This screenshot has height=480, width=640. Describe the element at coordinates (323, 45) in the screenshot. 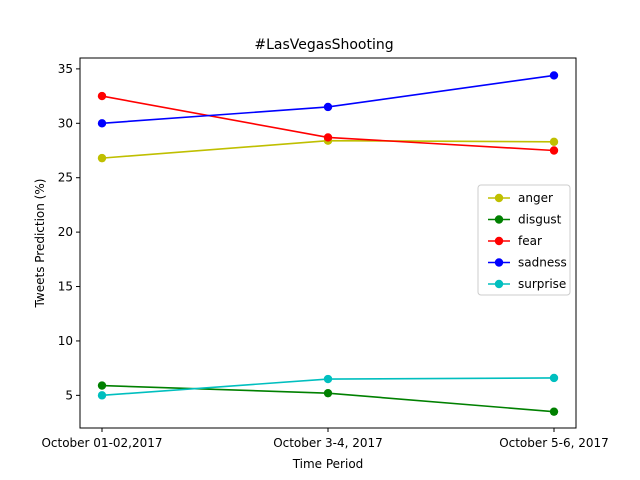

I see `chart-title: #LasVegasShooting` at that location.